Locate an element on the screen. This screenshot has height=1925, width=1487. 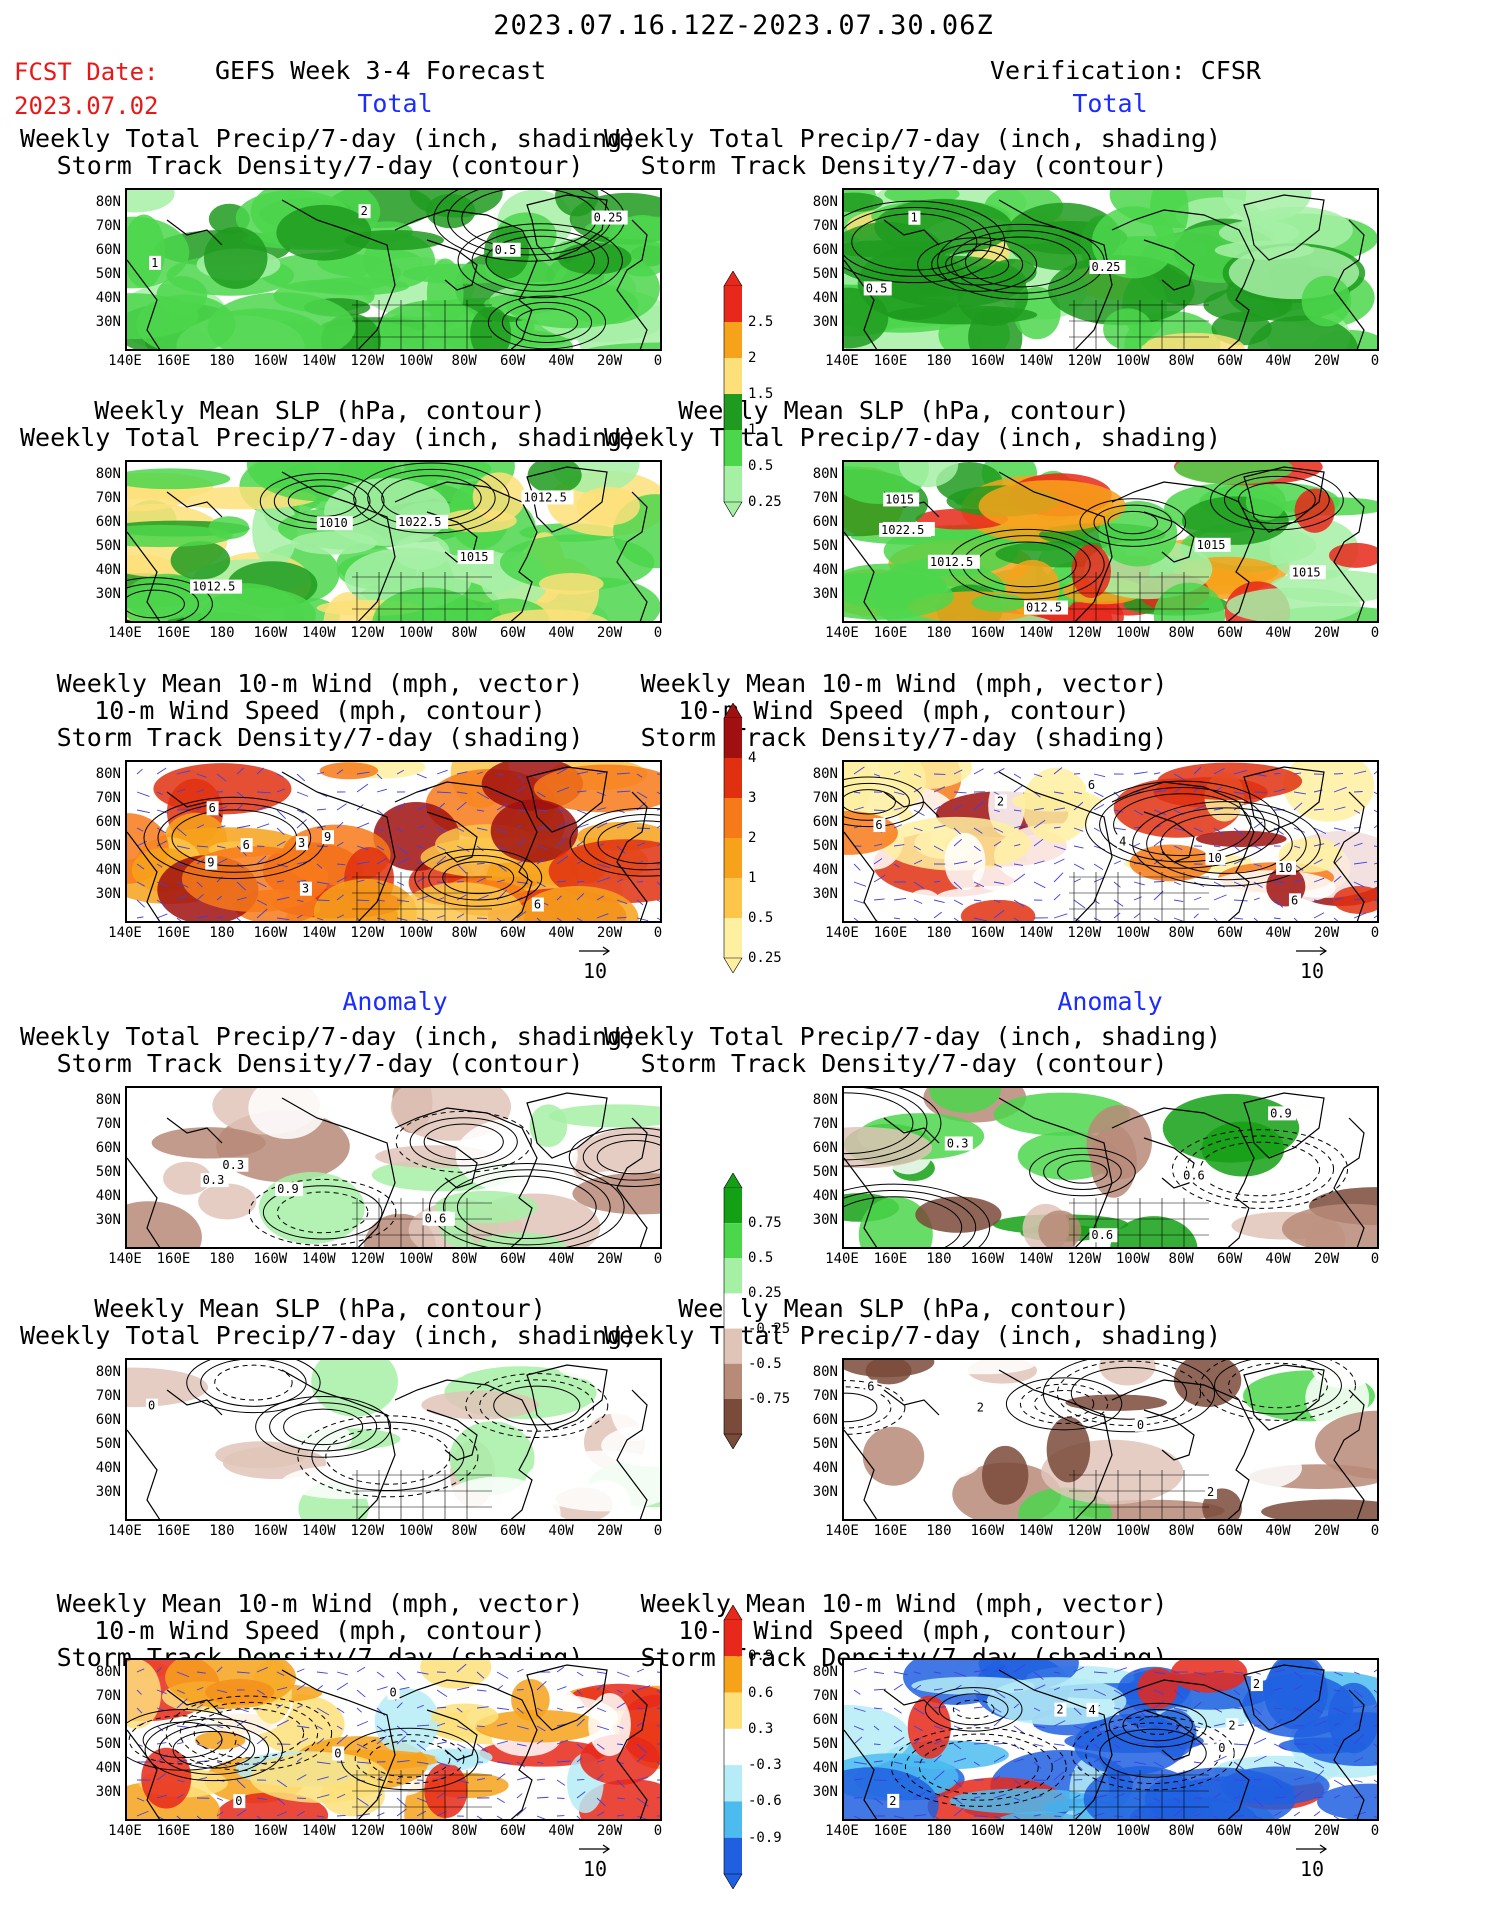
colorbar-label: -0.5 is located at coordinates (765, 1363).